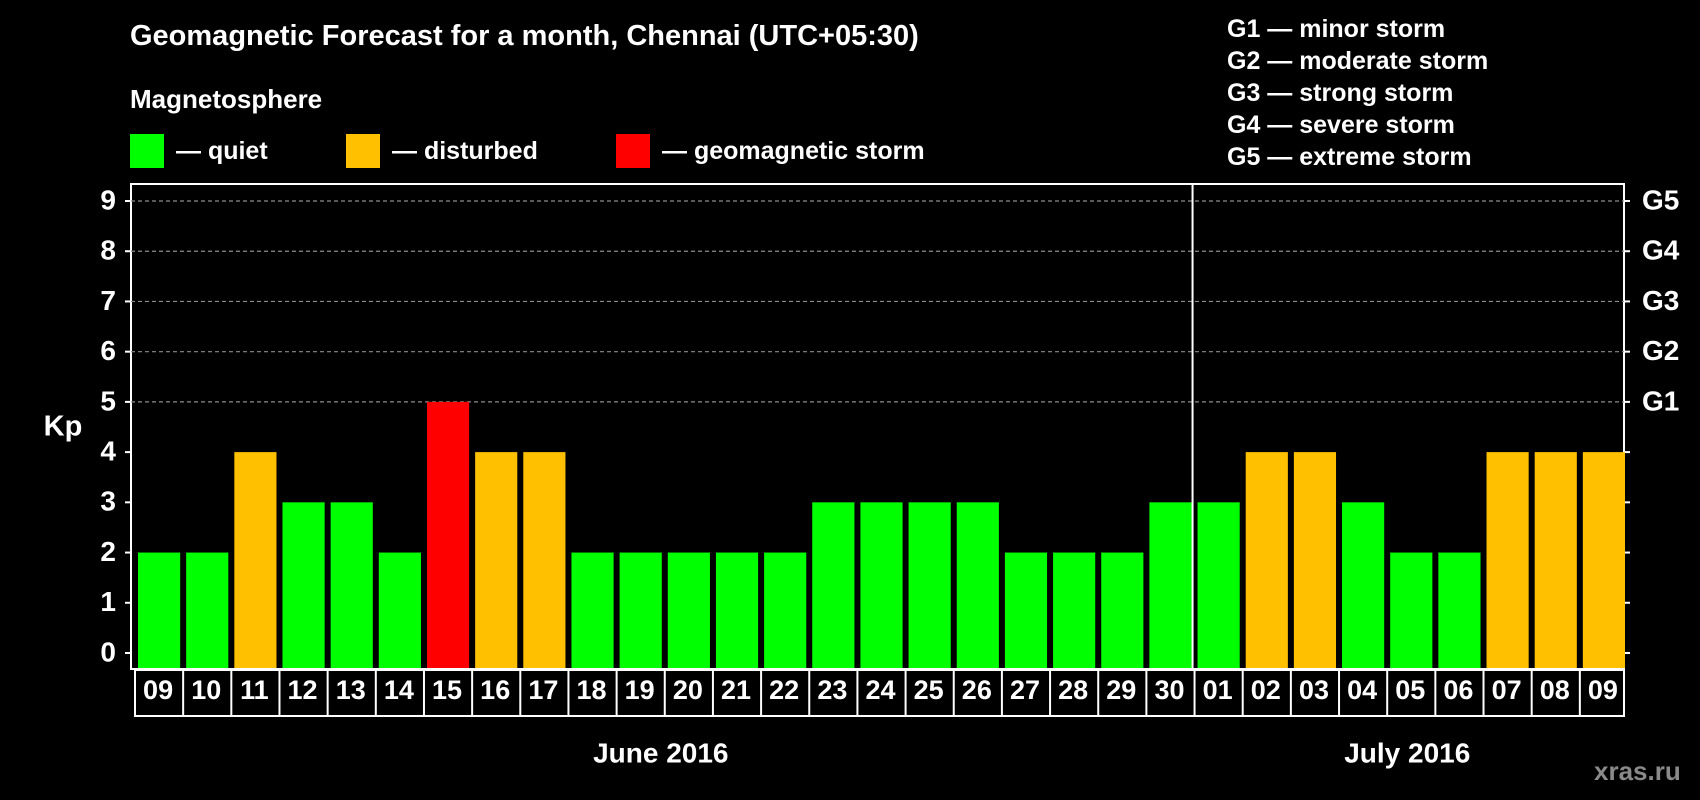  I want to click on y-tick-label-4: 4, so click(108, 451).